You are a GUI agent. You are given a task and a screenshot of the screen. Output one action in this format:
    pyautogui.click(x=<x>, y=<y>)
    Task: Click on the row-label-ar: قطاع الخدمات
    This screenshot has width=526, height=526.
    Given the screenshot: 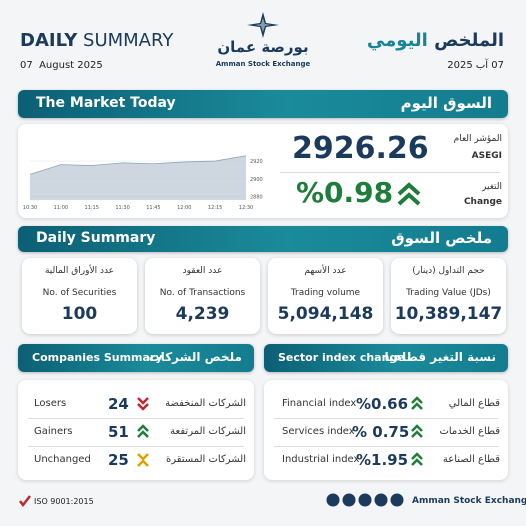 What is the action you would take?
    pyautogui.click(x=469, y=431)
    